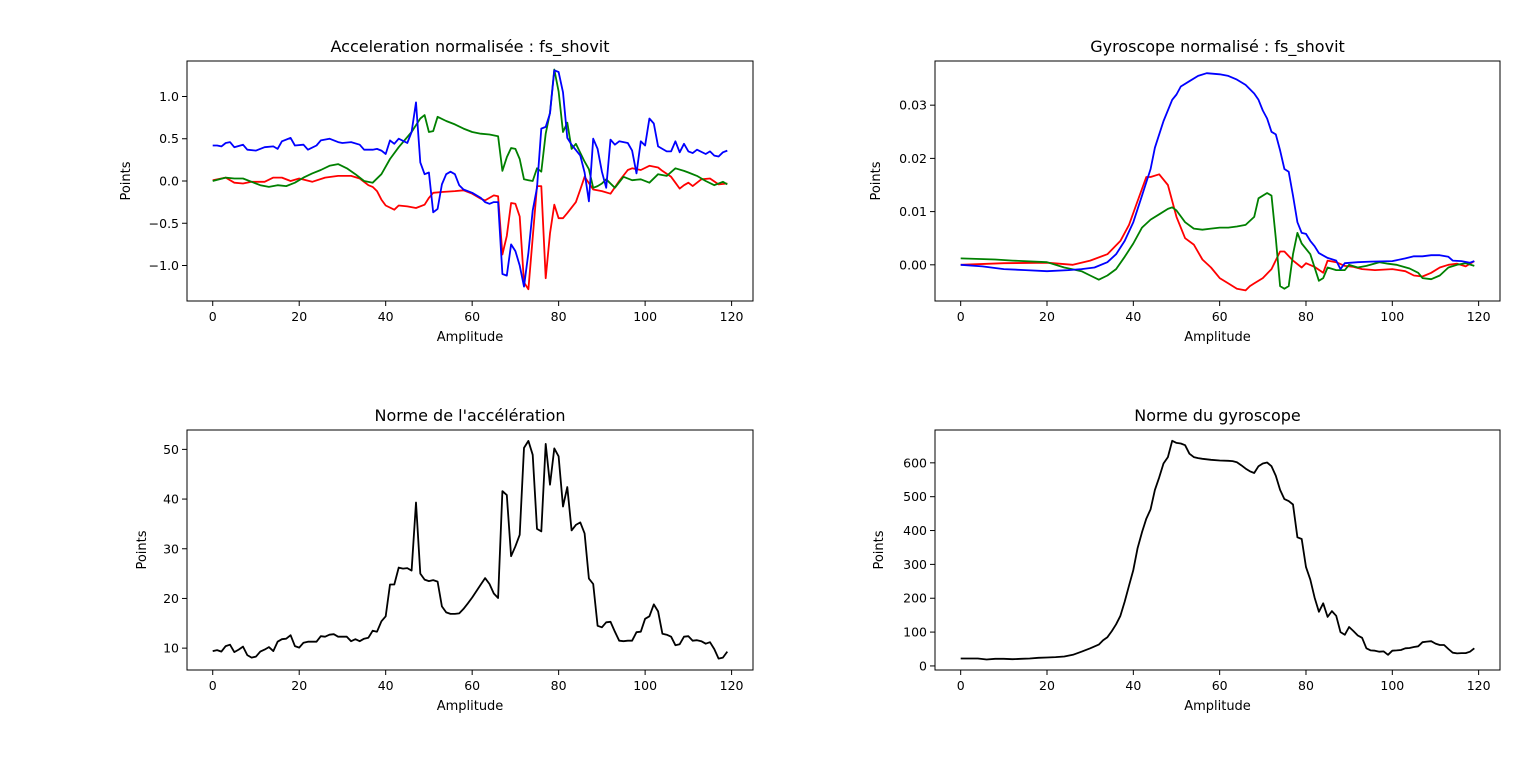 Image resolution: width=1536 pixels, height=767 pixels. Describe the element at coordinates (171, 449) in the screenshot. I see `y-tick-label: 50` at that location.